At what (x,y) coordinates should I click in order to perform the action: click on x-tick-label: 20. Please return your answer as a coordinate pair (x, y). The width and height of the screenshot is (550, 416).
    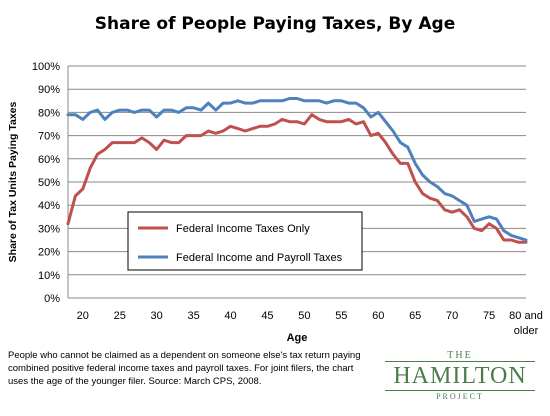
    Looking at the image, I should click on (83, 316).